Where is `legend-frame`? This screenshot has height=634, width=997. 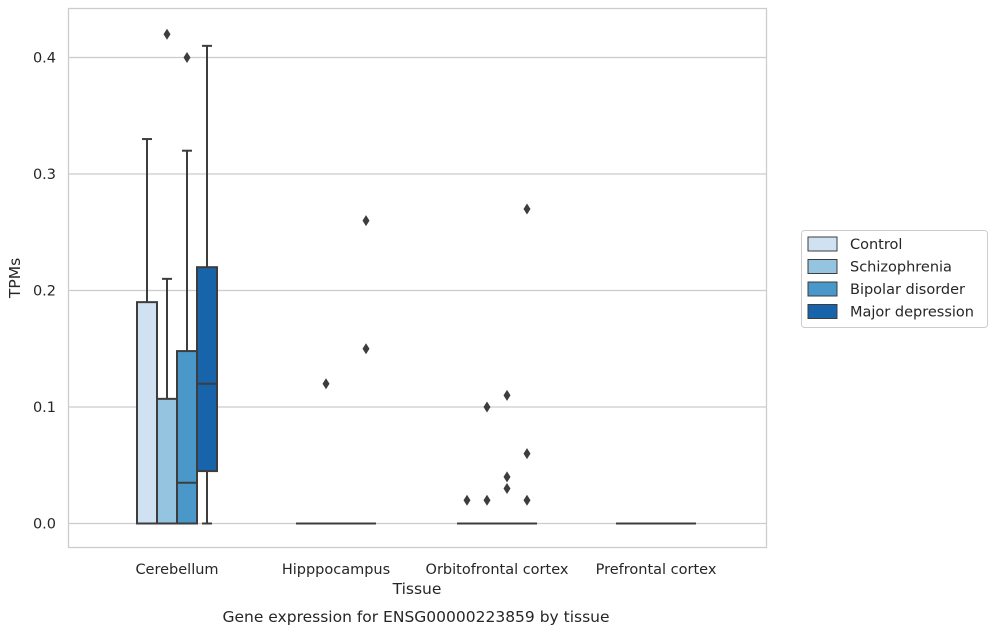
legend-frame is located at coordinates (894, 279).